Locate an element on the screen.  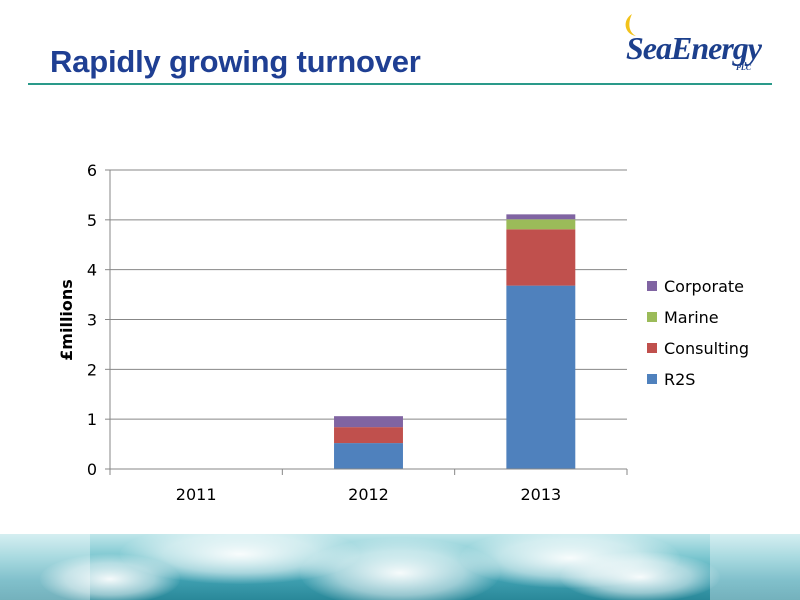
legend-swatch-consulting is located at coordinates (652, 348).